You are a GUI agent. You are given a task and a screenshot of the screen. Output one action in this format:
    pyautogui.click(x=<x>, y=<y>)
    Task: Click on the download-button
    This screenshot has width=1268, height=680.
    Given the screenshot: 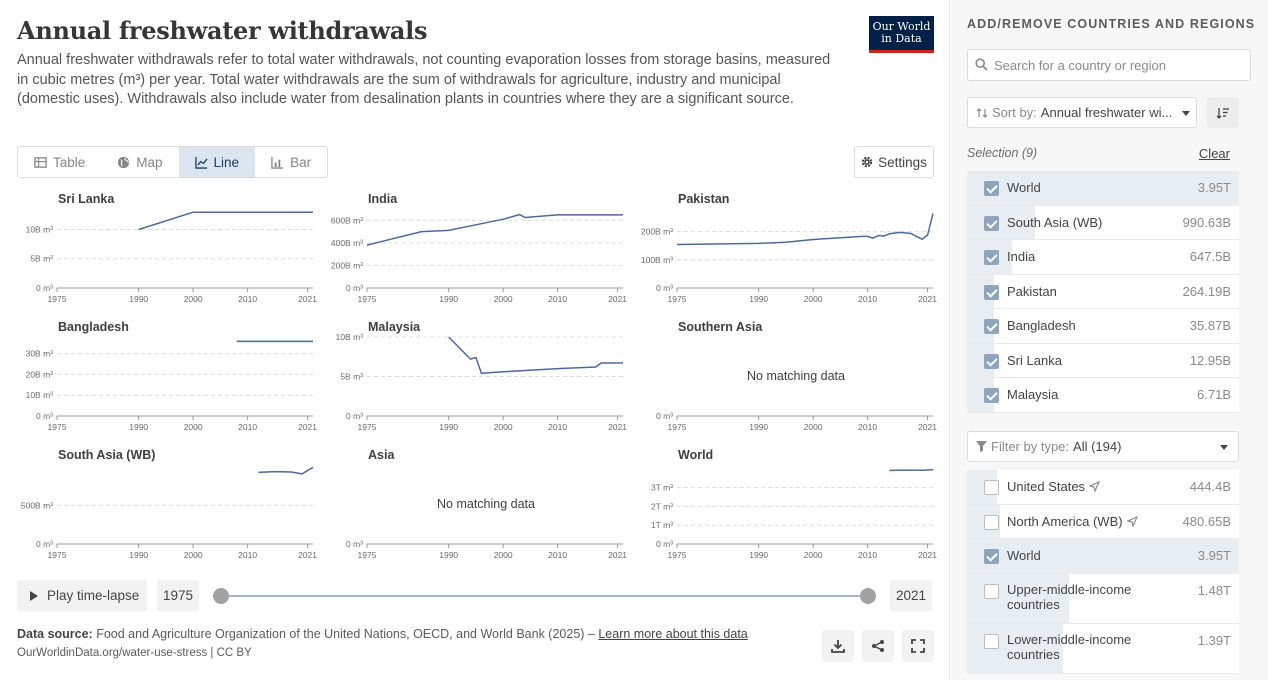 What is the action you would take?
    pyautogui.click(x=838, y=646)
    